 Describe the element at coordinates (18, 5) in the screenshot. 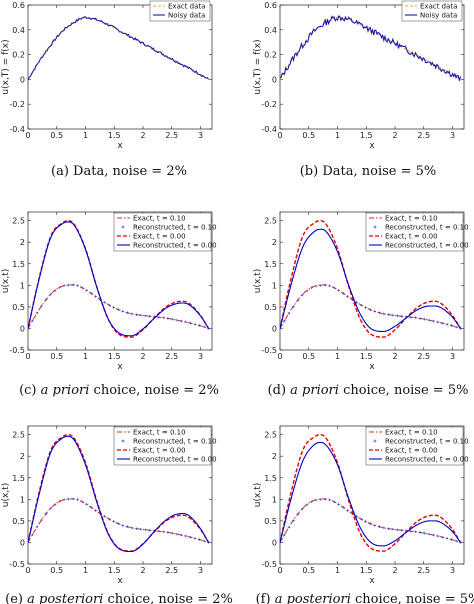

I see `y-tick-label: 0.6` at that location.